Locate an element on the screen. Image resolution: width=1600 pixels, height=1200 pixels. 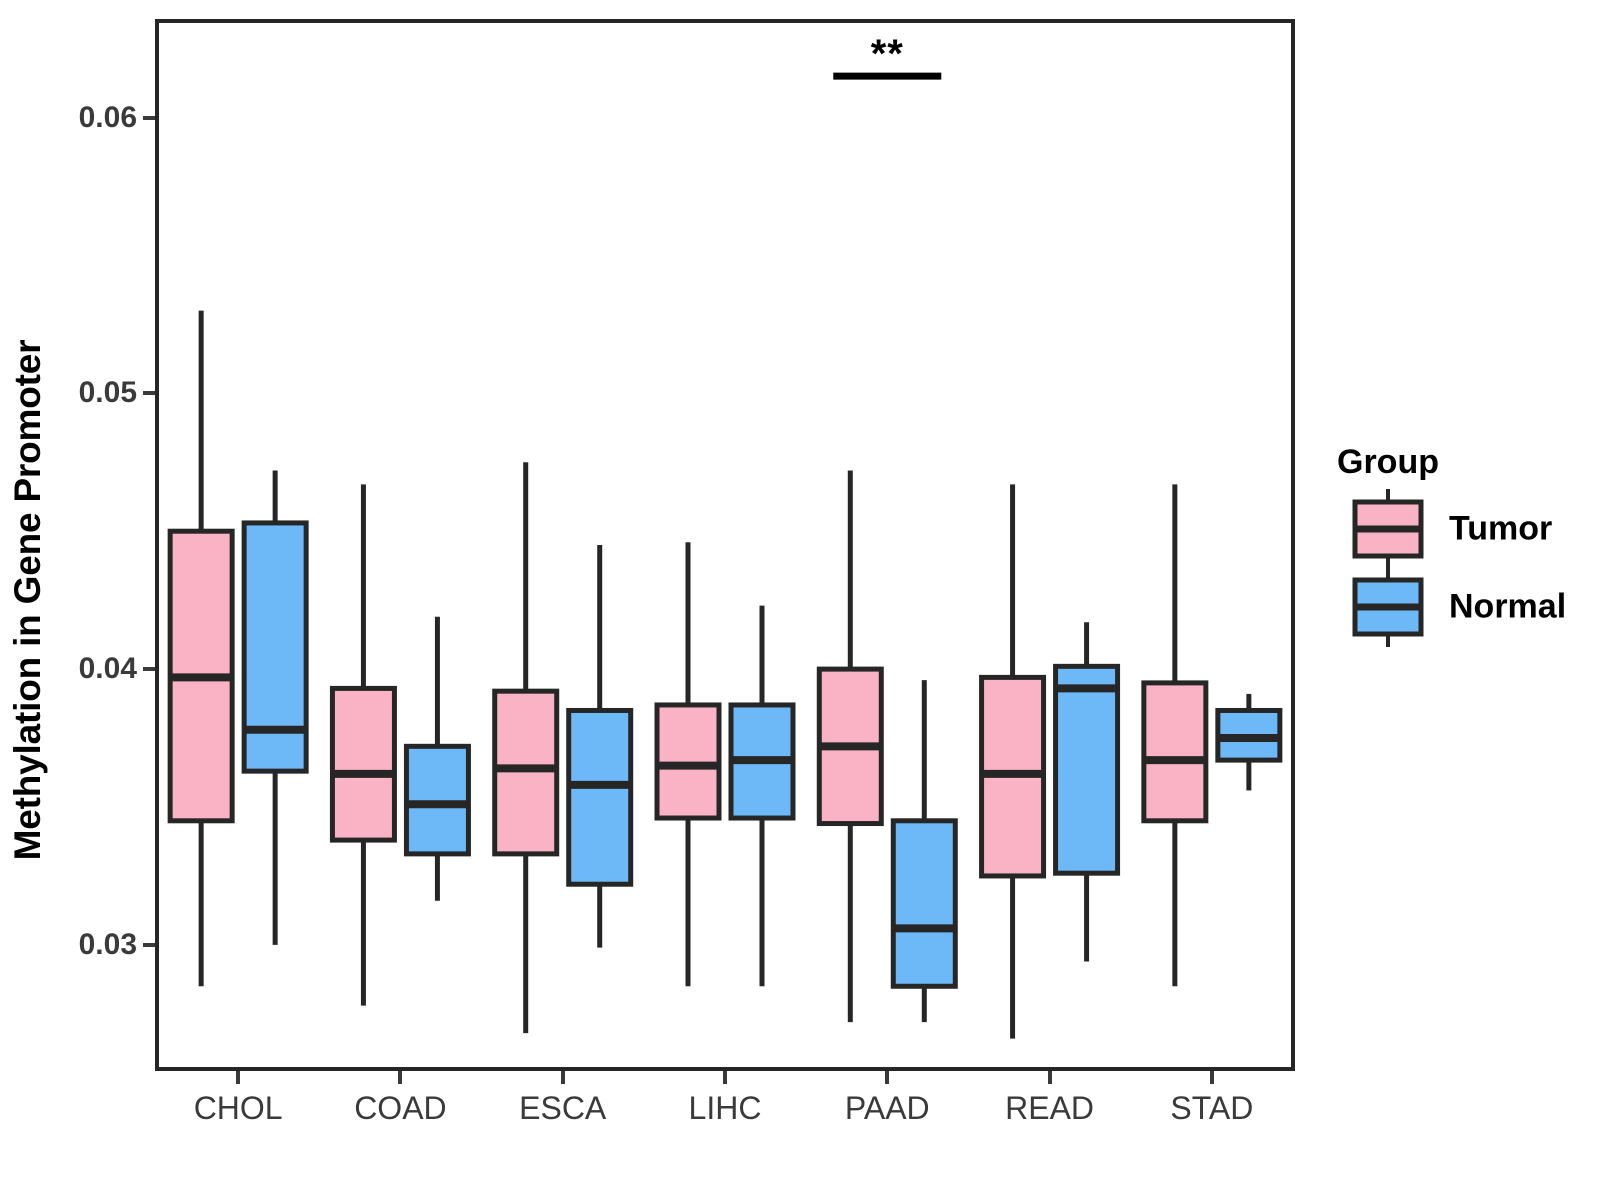
x-tick-label-lihc: LIHC is located at coordinates (725, 1108).